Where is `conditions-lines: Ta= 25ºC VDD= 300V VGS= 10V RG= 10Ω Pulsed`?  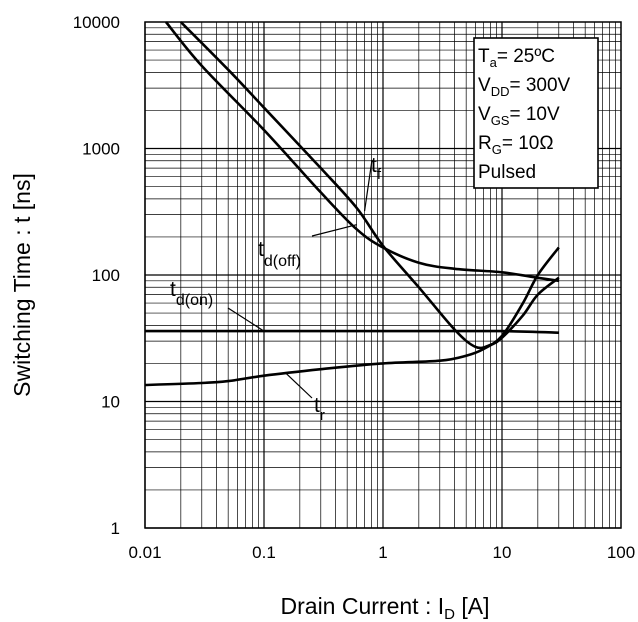
conditions-lines: Ta= 25ºC VDD= 300V VGS= 10V RG= 10Ω Pulsed is located at coordinates (524, 114).